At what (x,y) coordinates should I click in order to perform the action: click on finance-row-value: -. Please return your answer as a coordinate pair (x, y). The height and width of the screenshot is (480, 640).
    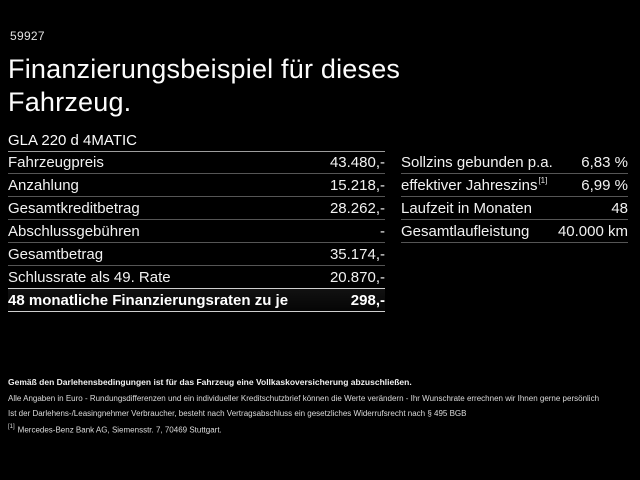
    Looking at the image, I should click on (382, 231).